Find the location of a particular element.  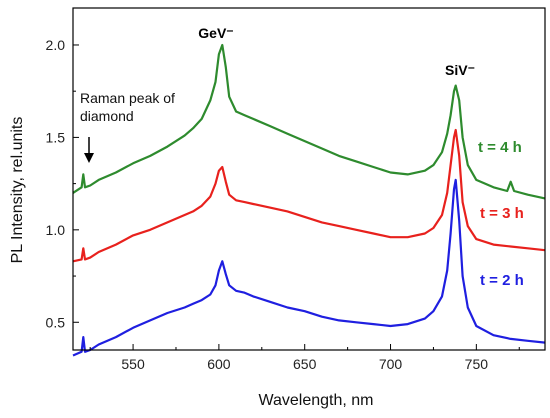

x-tick-label-1: 600 is located at coordinates (219, 364).